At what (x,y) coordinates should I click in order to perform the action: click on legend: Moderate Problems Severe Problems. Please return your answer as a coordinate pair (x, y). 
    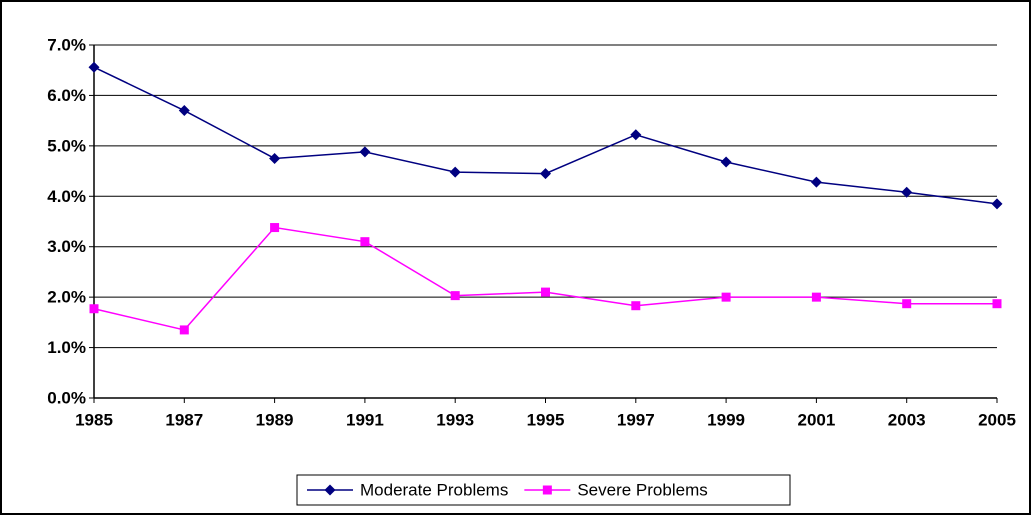
    Looking at the image, I should click on (543, 490).